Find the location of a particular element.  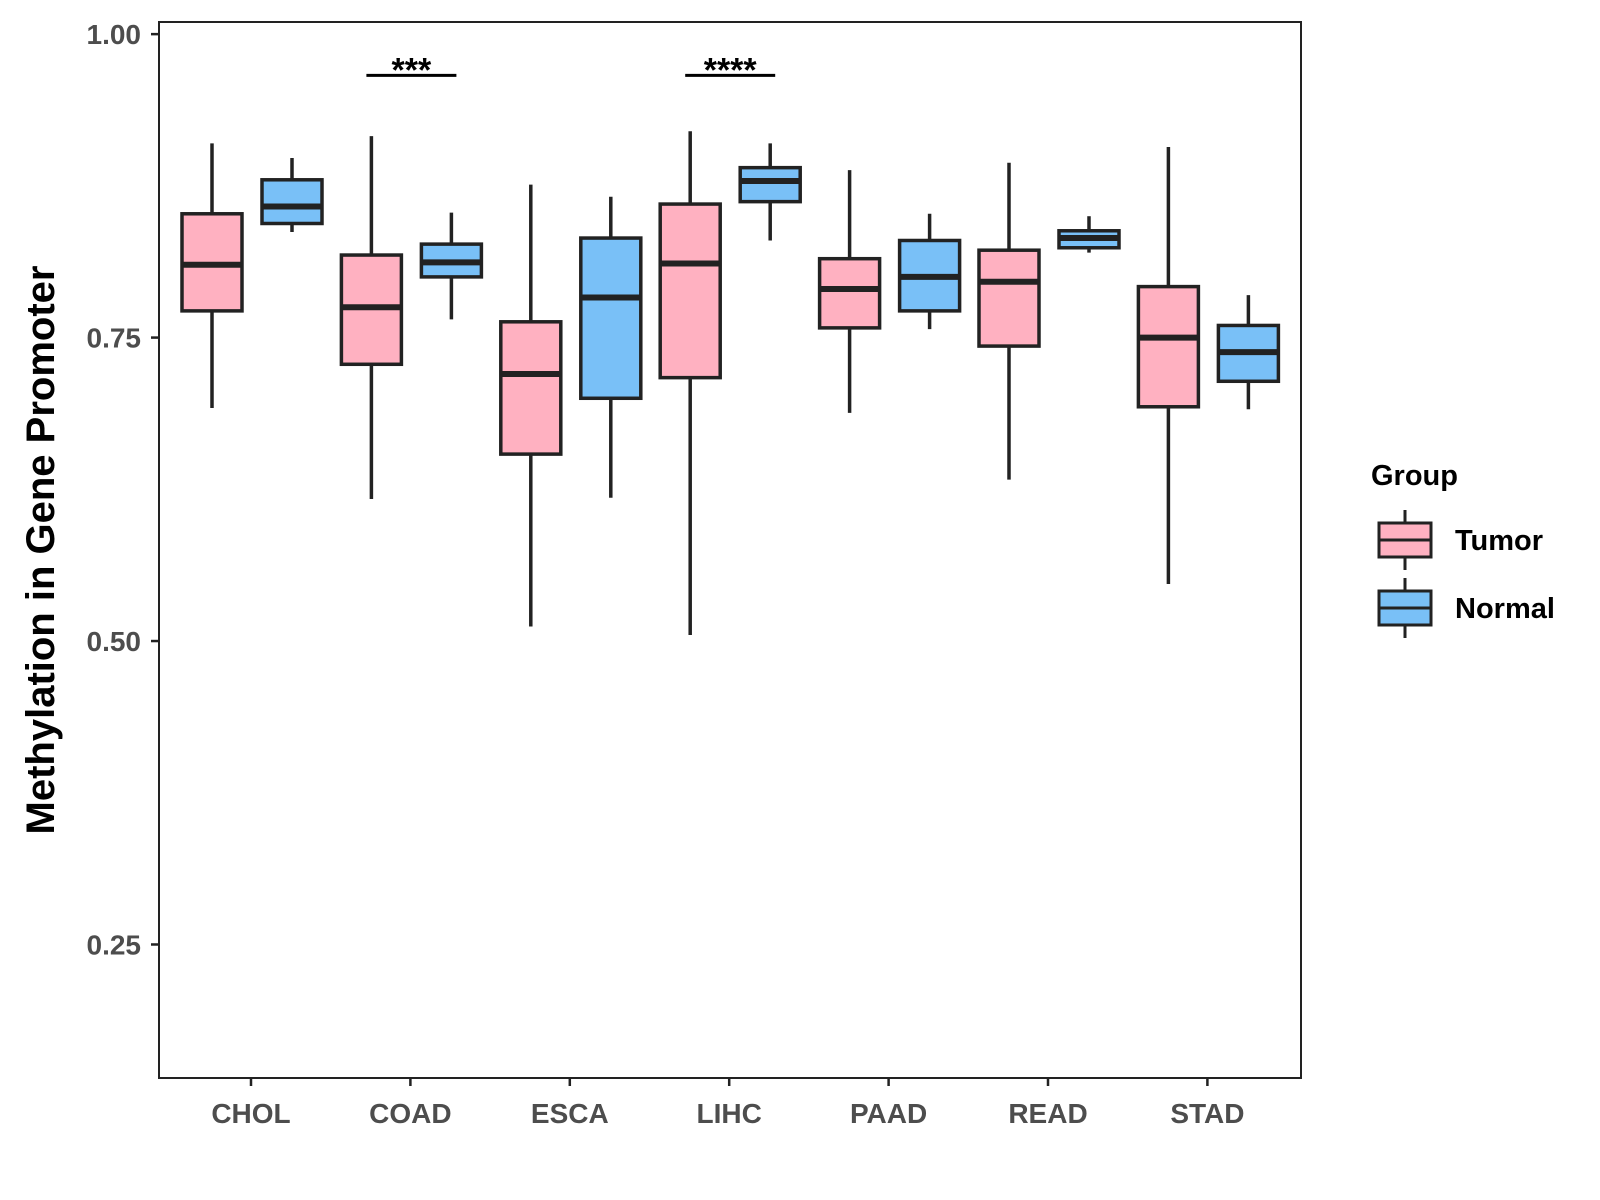

box-normal-paad is located at coordinates (929, 271).